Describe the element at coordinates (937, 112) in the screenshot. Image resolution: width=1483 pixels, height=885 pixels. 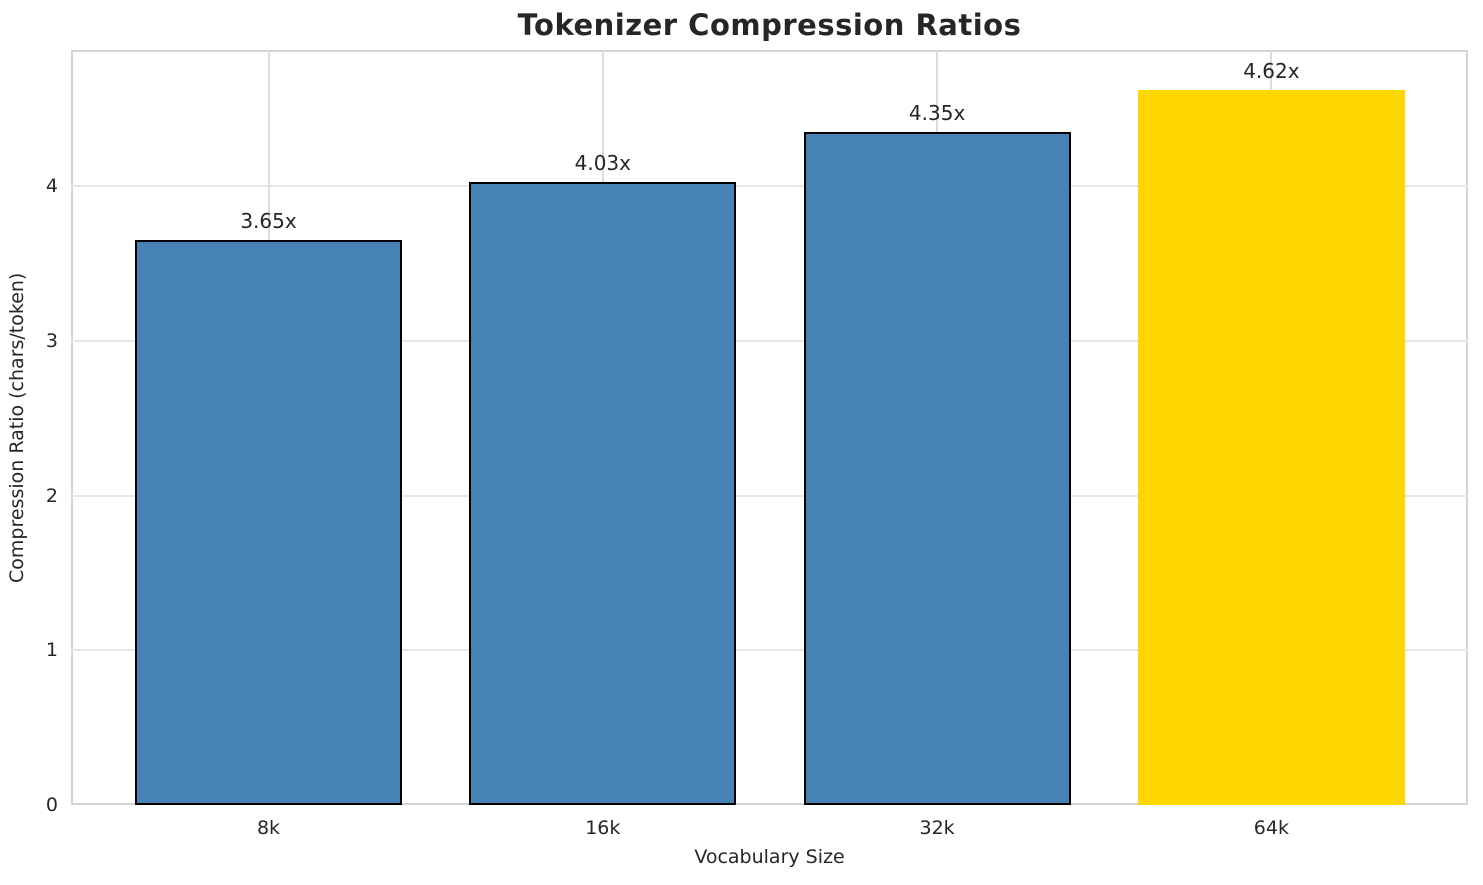
I see `bar-value-label: 4.35x` at that location.